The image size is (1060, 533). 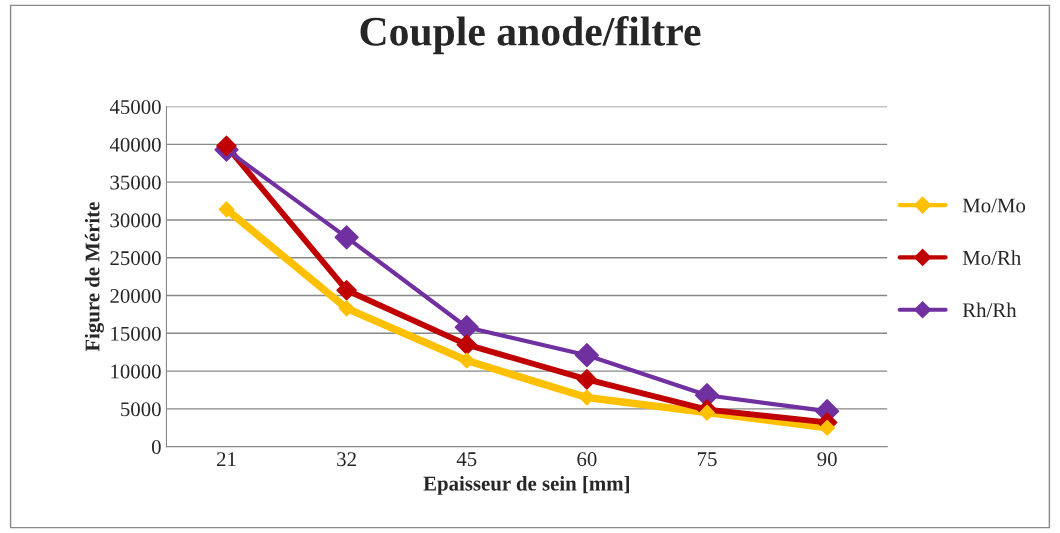 I want to click on x-tick-label: 75, so click(x=707, y=459).